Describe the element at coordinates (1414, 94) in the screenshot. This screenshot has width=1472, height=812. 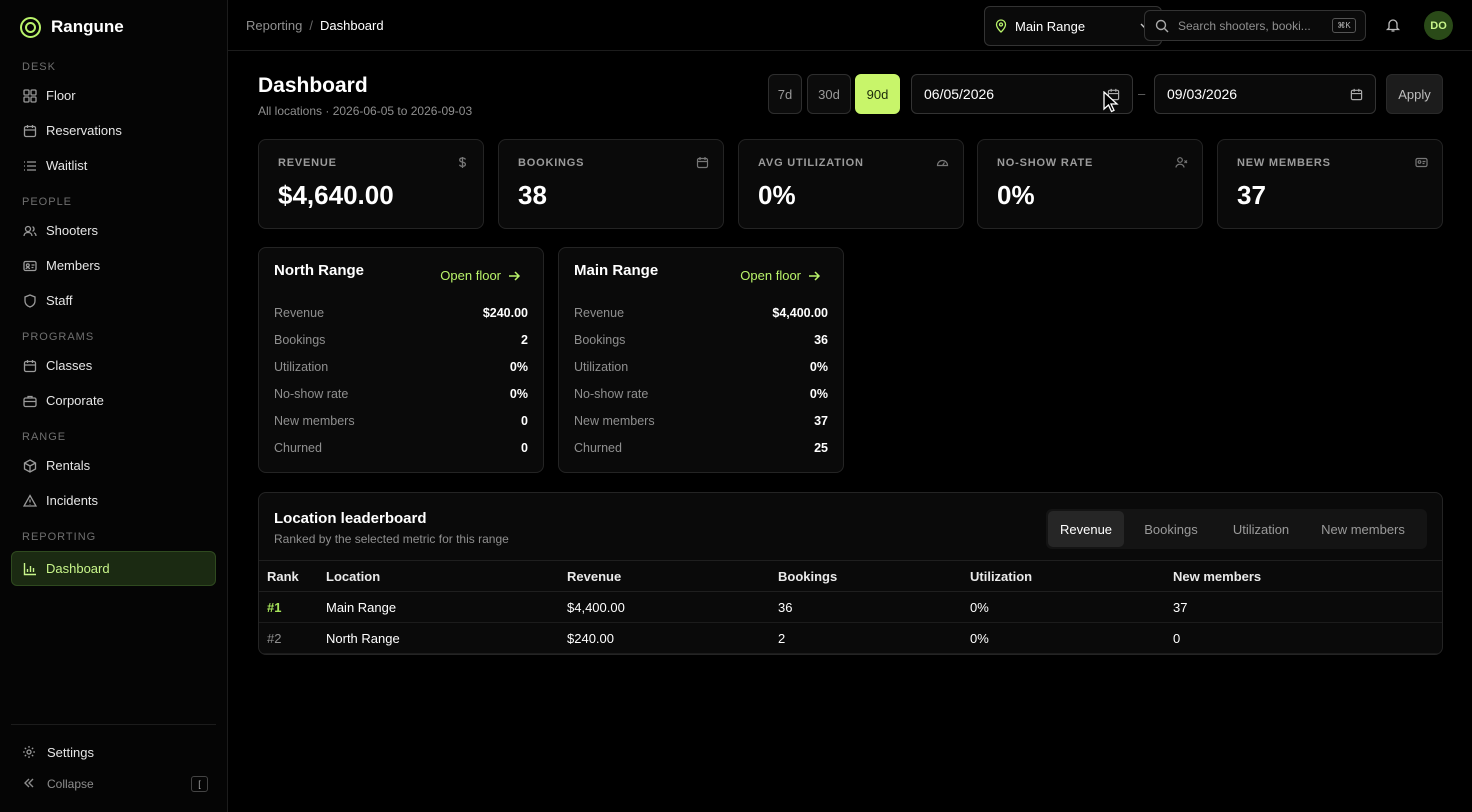
I see `apply-button: Apply` at that location.